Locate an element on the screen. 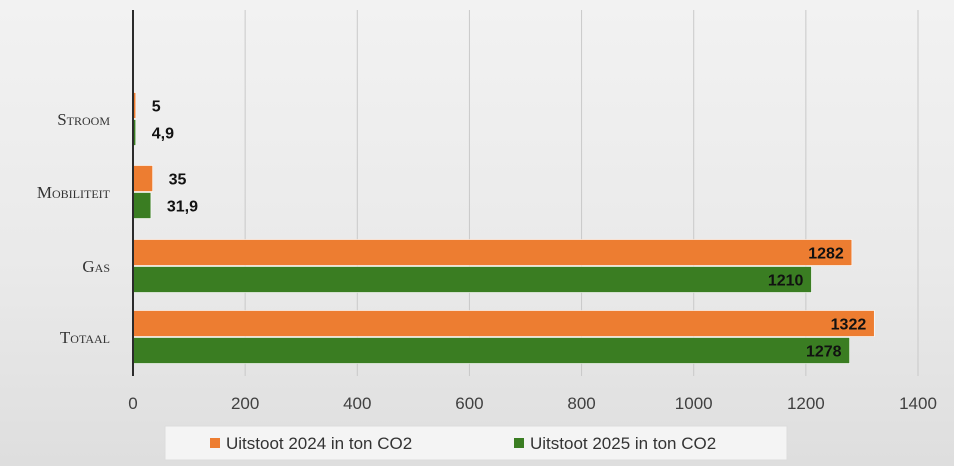 The image size is (954, 466). legend-box is located at coordinates (476, 443).